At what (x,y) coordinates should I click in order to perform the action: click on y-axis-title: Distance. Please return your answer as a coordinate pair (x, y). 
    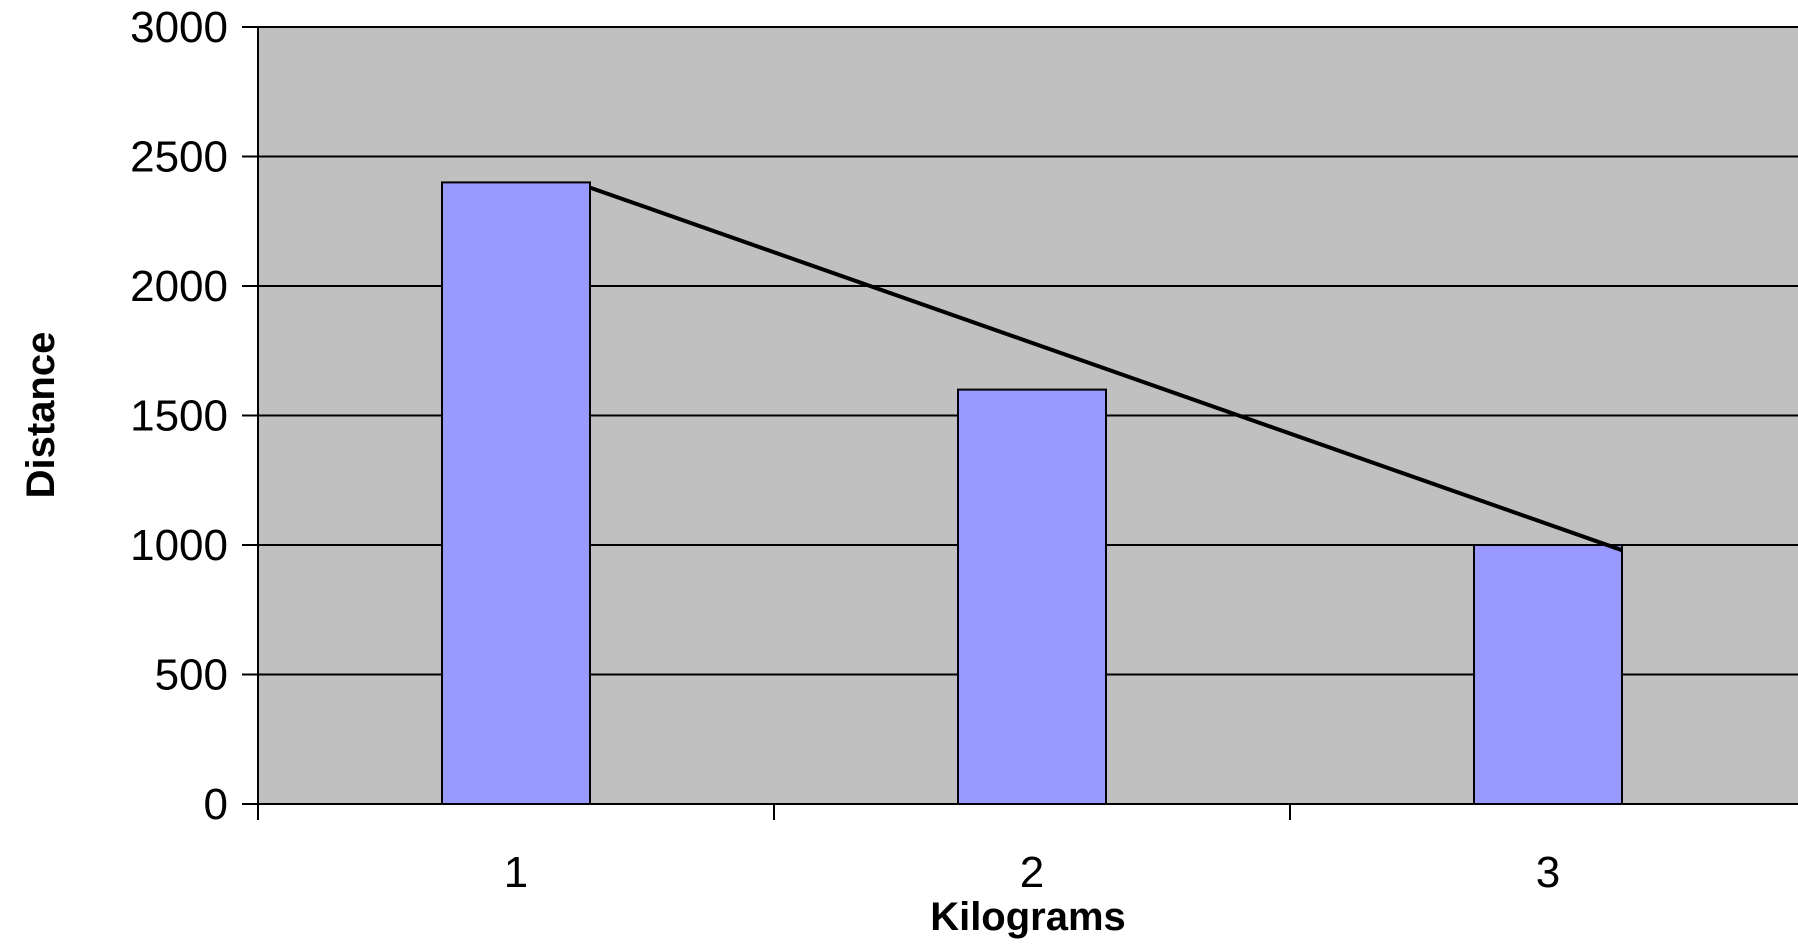
    Looking at the image, I should click on (41, 415).